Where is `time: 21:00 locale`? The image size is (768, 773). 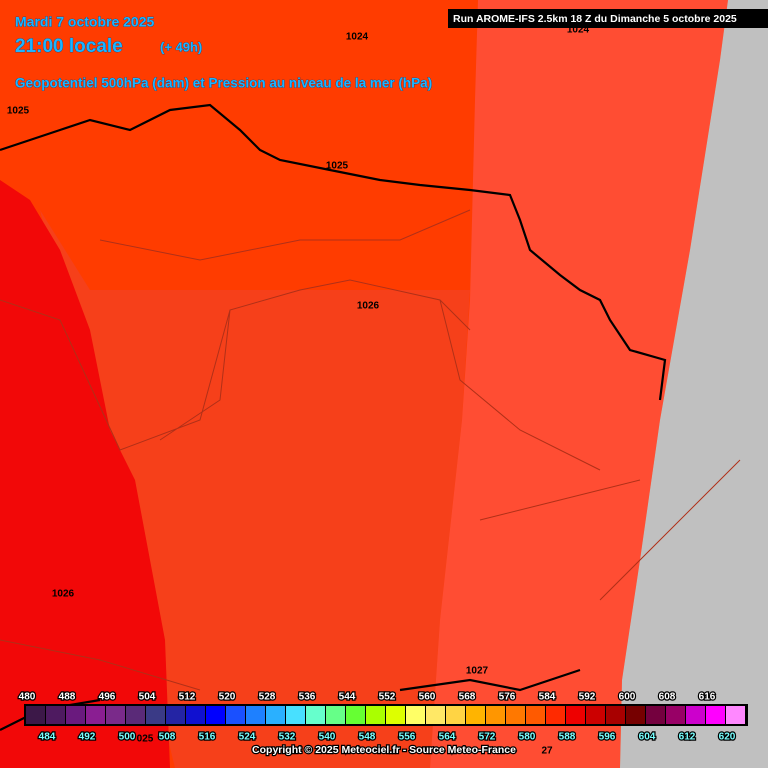
time: 21:00 locale is located at coordinates (69, 46).